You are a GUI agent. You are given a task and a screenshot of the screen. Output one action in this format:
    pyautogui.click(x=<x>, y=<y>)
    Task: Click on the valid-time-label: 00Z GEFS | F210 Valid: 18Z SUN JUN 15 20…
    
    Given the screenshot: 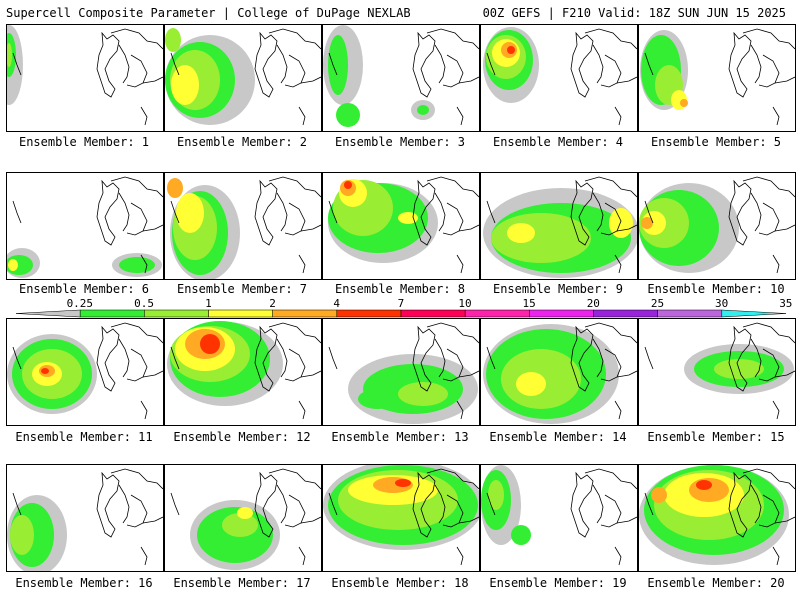 What is the action you would take?
    pyautogui.click(x=634, y=13)
    